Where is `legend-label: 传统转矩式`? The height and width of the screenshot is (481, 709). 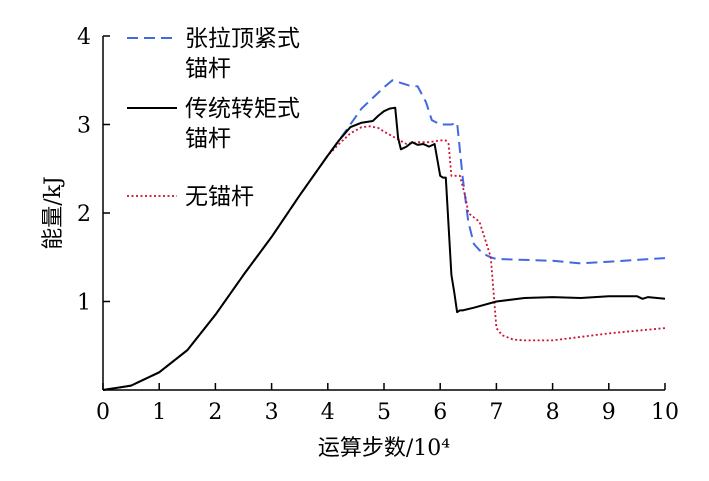
legend-label: 传统转矩式 is located at coordinates (242, 109).